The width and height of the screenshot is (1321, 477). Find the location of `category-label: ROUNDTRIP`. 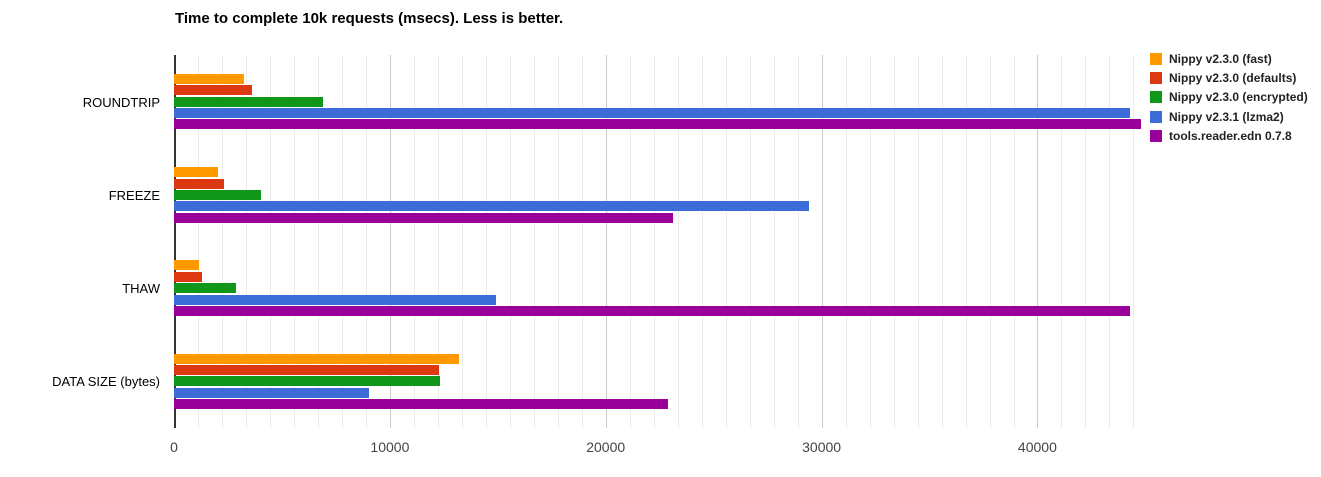

category-label: ROUNDTRIP is located at coordinates (121, 102).